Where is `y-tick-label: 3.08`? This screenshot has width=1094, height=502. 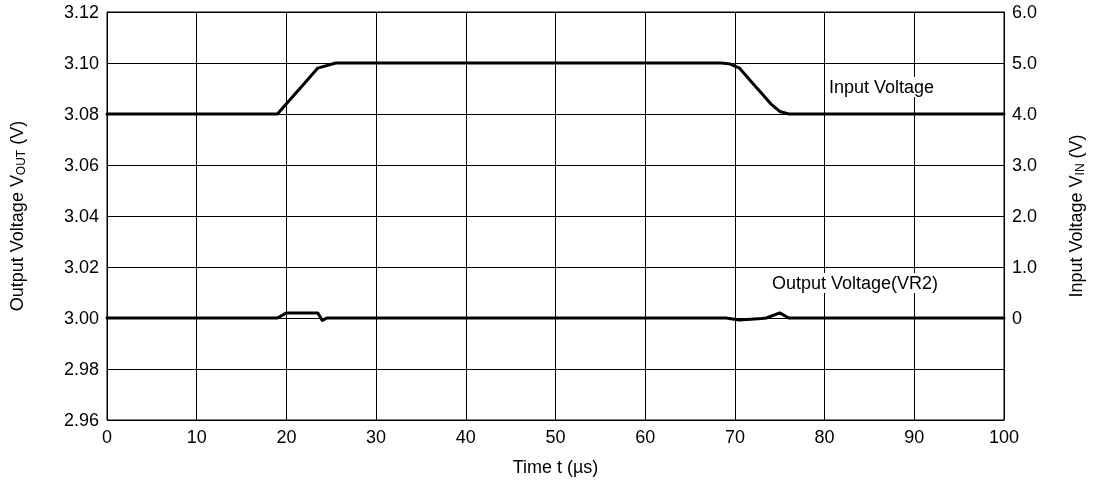 y-tick-label: 3.08 is located at coordinates (81, 114).